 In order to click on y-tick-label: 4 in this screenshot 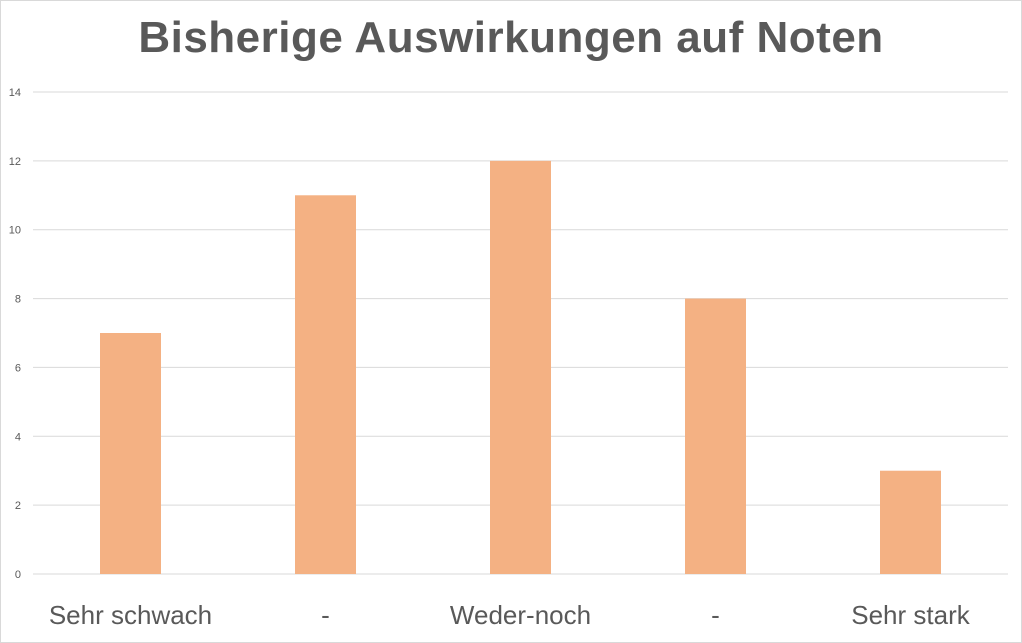, I will do `click(18, 437)`.